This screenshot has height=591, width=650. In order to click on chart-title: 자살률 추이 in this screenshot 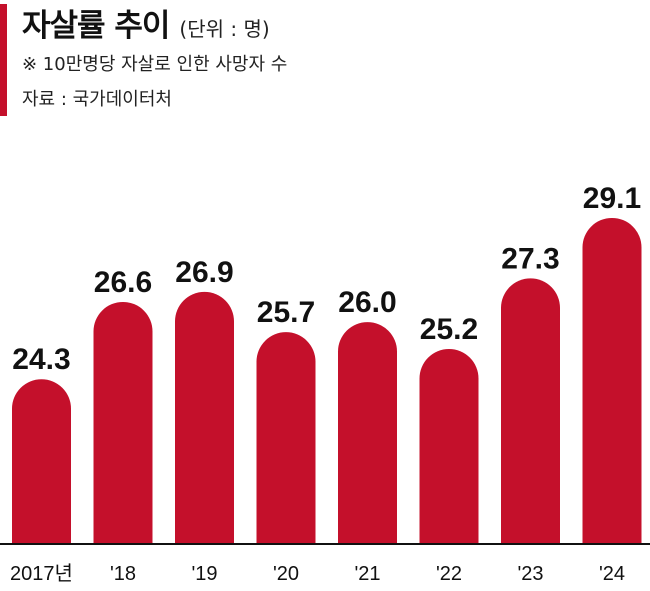, I will do `click(96, 26)`.